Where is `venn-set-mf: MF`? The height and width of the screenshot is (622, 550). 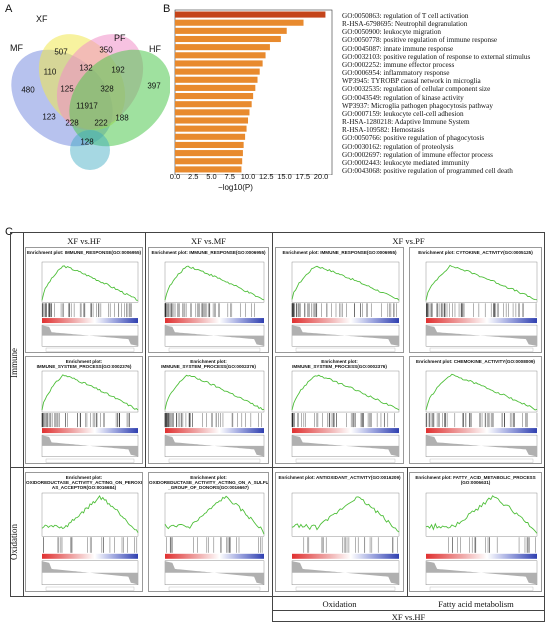 venn-set-mf: MF is located at coordinates (16, 48).